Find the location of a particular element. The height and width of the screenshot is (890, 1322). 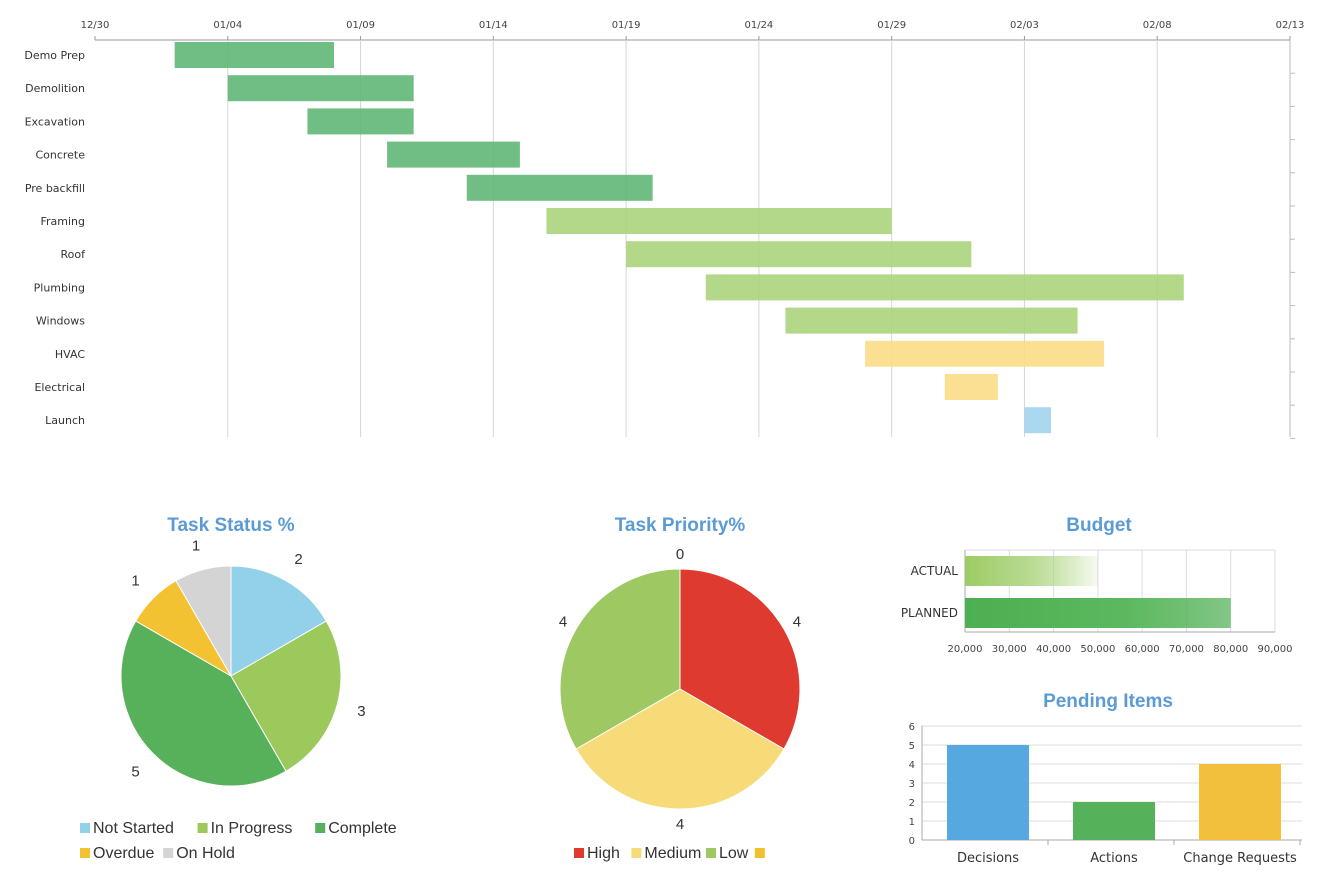

legend-label: High is located at coordinates (603, 853).